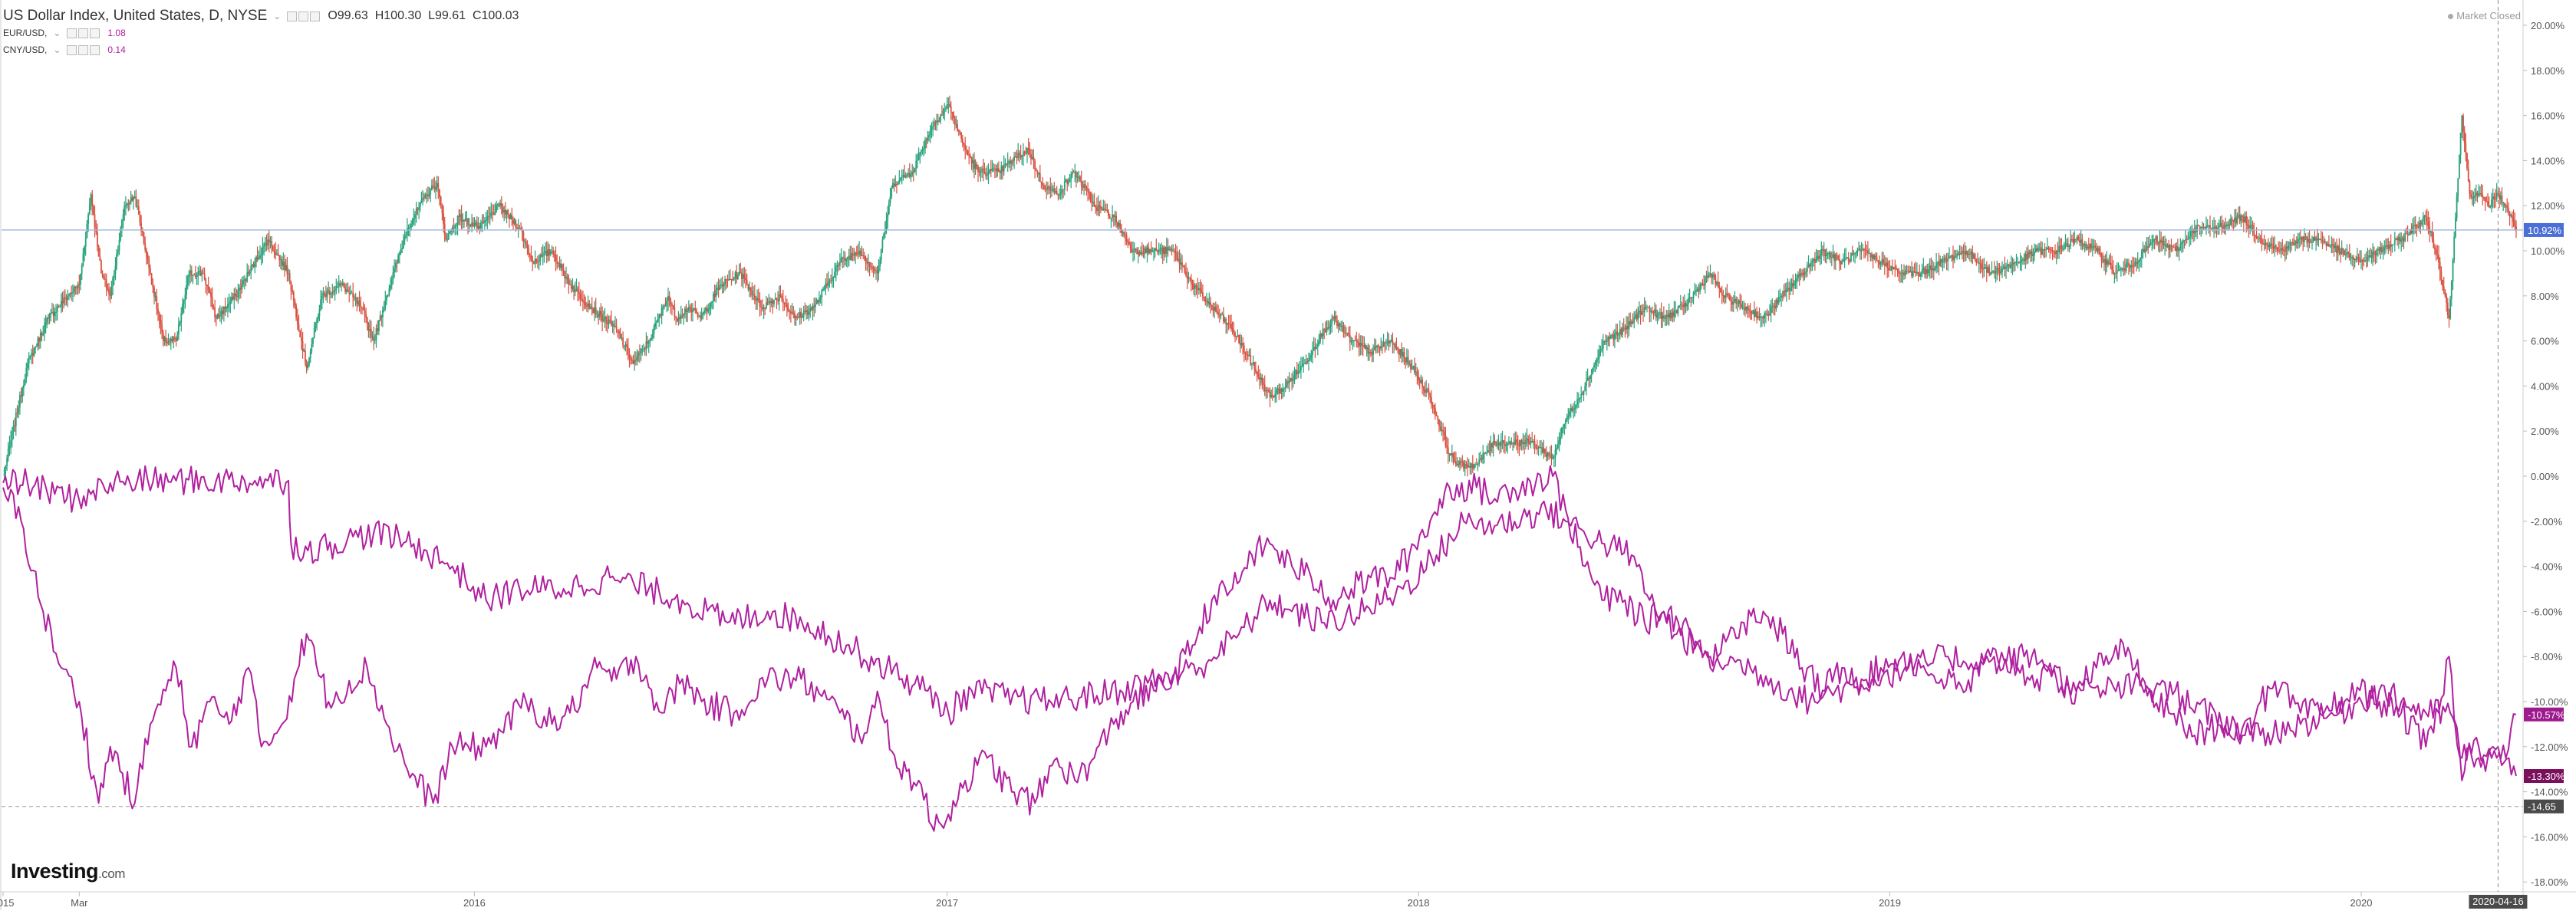  I want to click on eurusd-label: EUR/USD,, so click(25, 33).